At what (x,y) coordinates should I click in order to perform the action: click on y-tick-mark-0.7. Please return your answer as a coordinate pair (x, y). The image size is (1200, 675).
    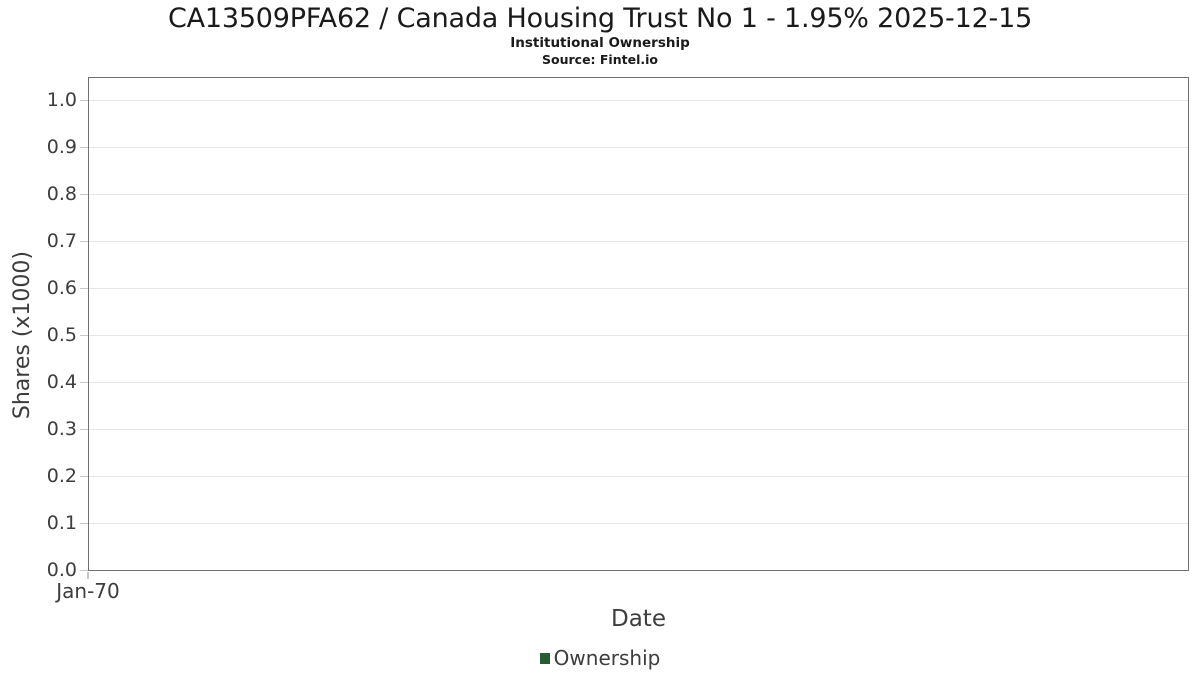
    Looking at the image, I should click on (84, 241).